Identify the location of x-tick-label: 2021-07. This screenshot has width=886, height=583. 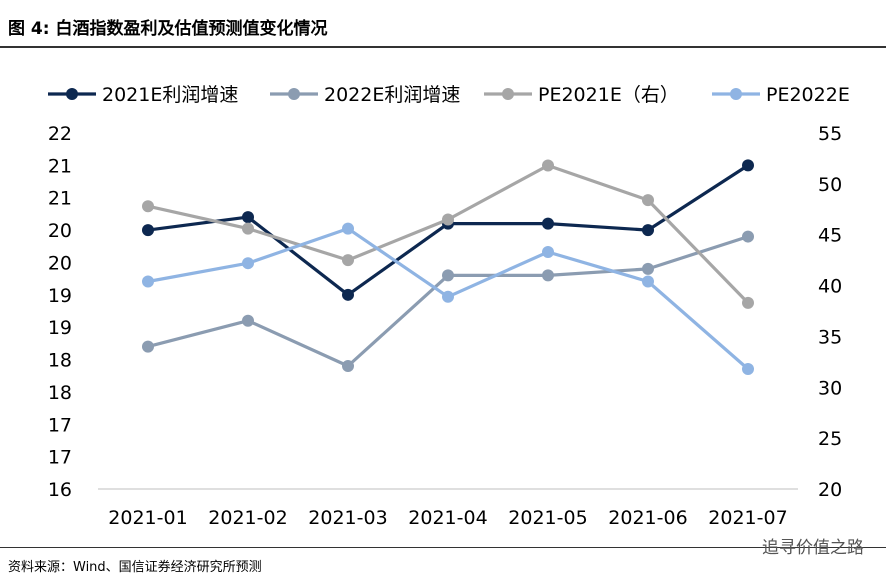
(747, 518).